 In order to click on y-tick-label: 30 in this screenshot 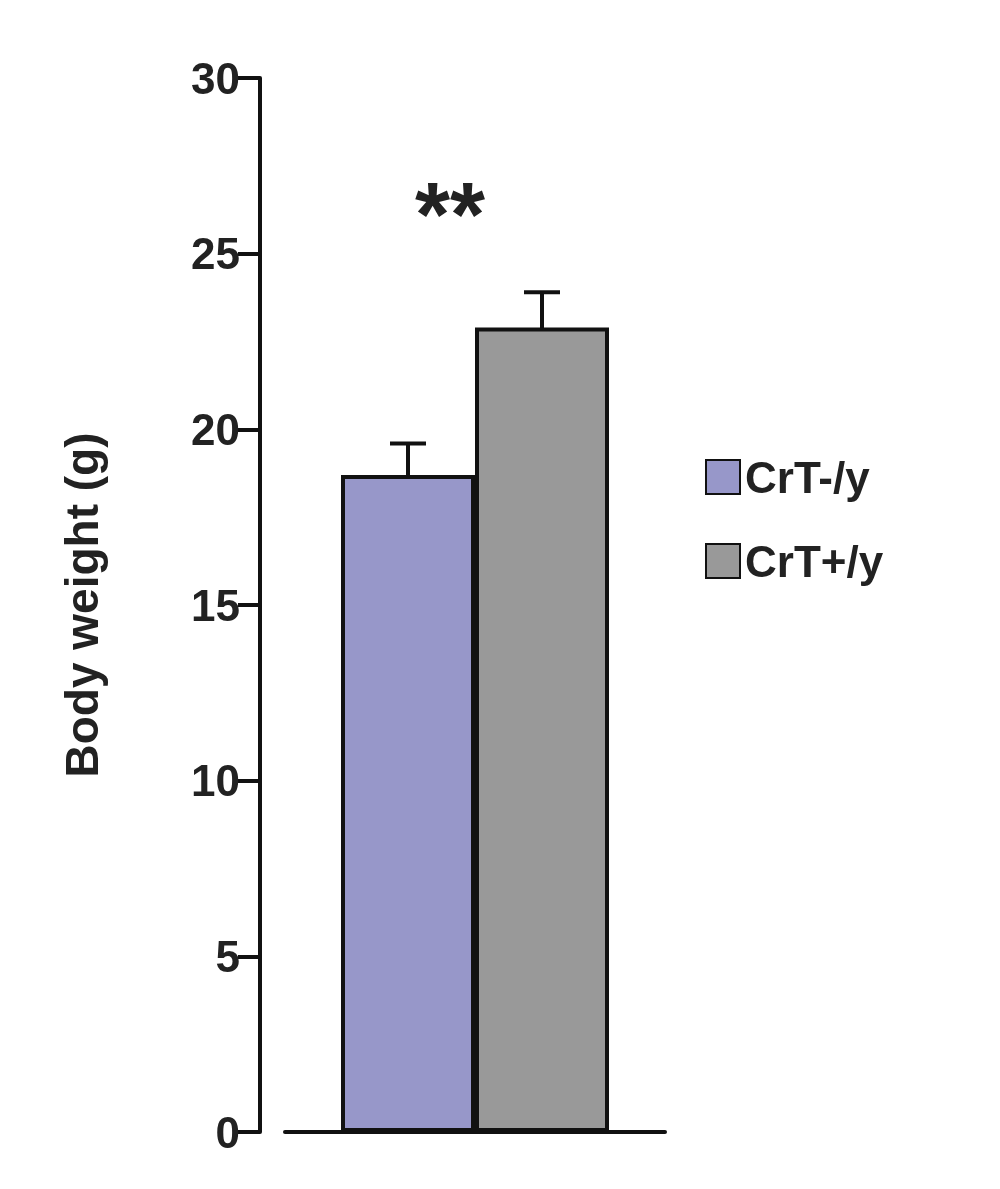, I will do `click(215, 78)`.